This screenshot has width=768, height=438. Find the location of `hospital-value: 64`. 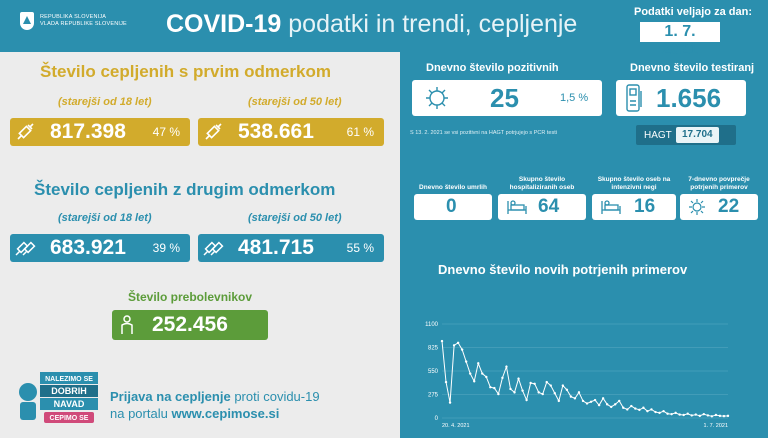

hospital-value: 64 is located at coordinates (549, 206).